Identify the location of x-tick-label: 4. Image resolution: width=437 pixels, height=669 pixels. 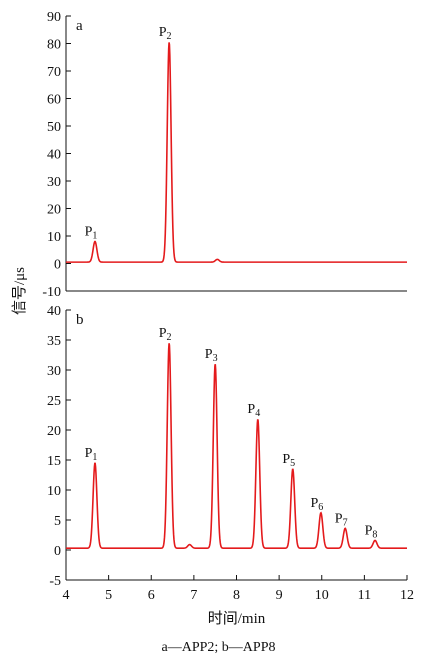
(66, 595).